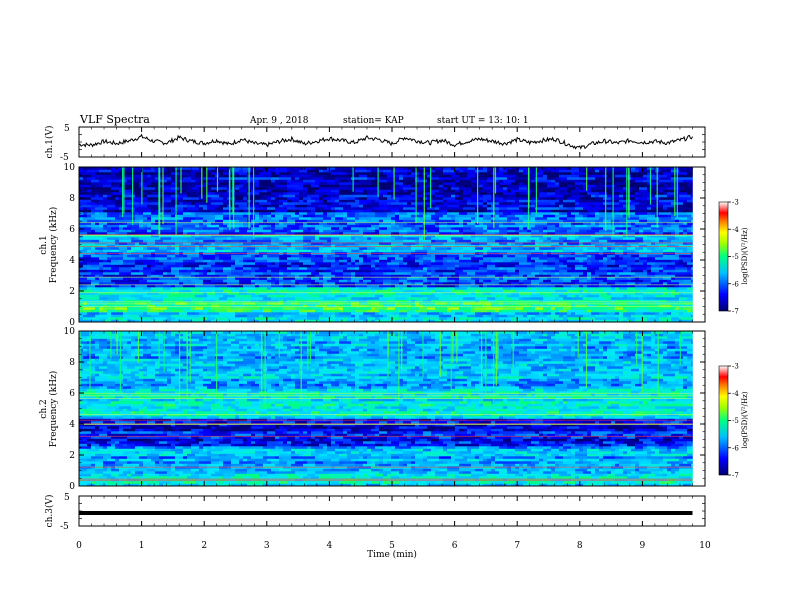 This screenshot has width=792, height=612. What do you see at coordinates (279, 121) in the screenshot?
I see `date-label: Apr. 9 , 2018` at bounding box center [279, 121].